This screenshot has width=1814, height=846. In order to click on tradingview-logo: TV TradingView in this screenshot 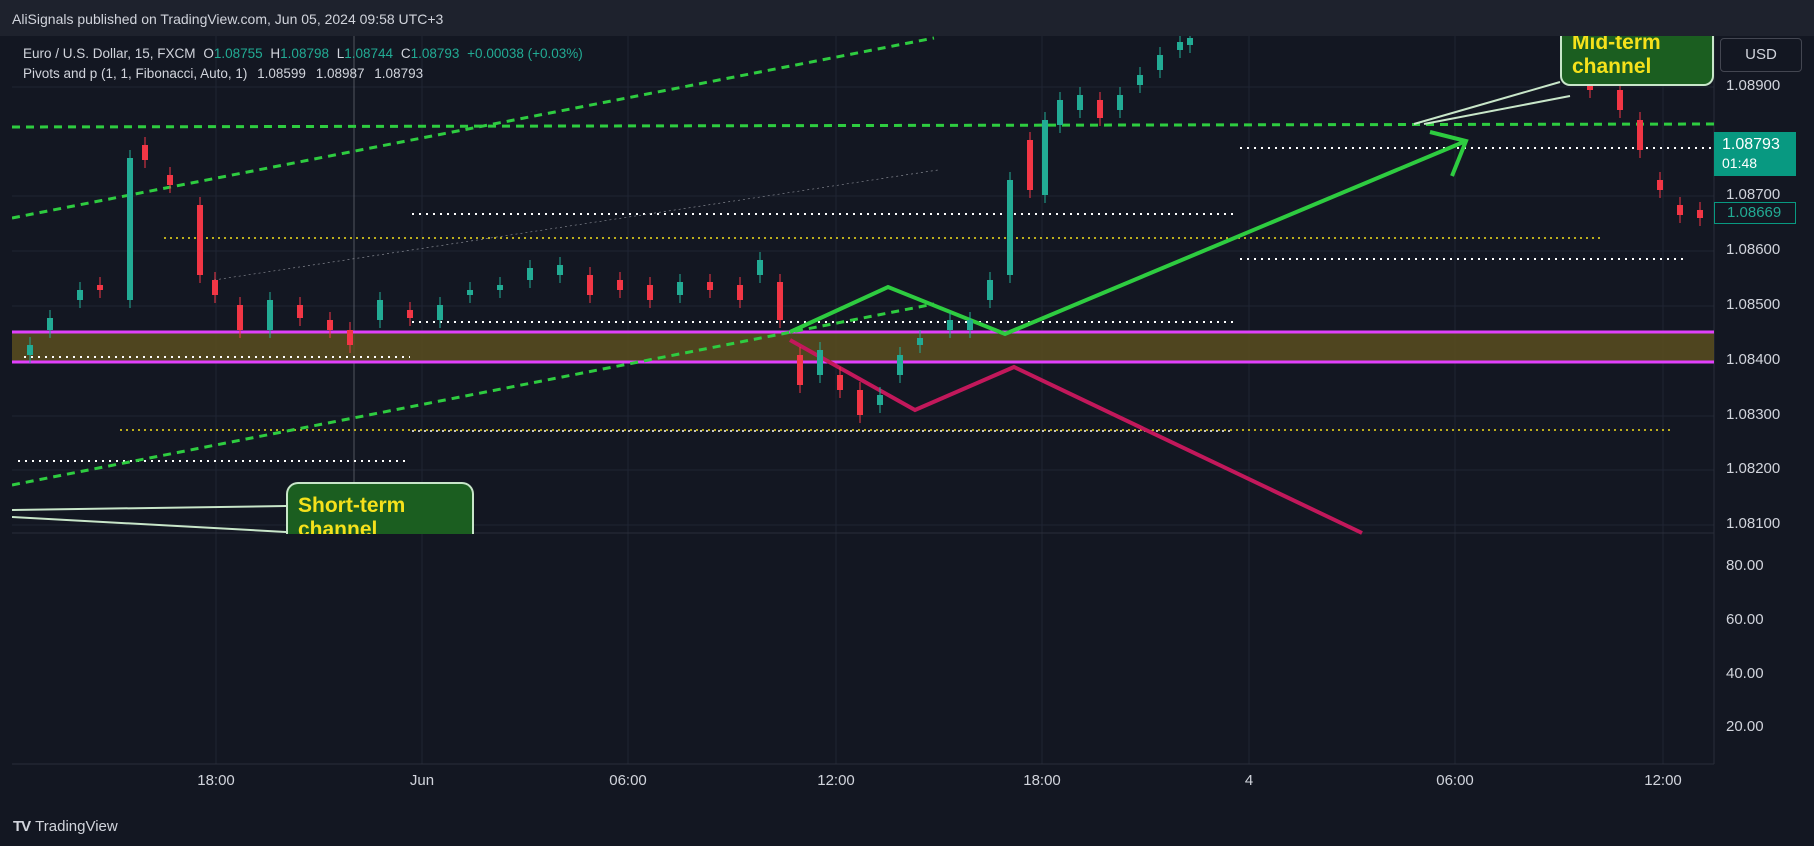, I will do `click(65, 826)`.